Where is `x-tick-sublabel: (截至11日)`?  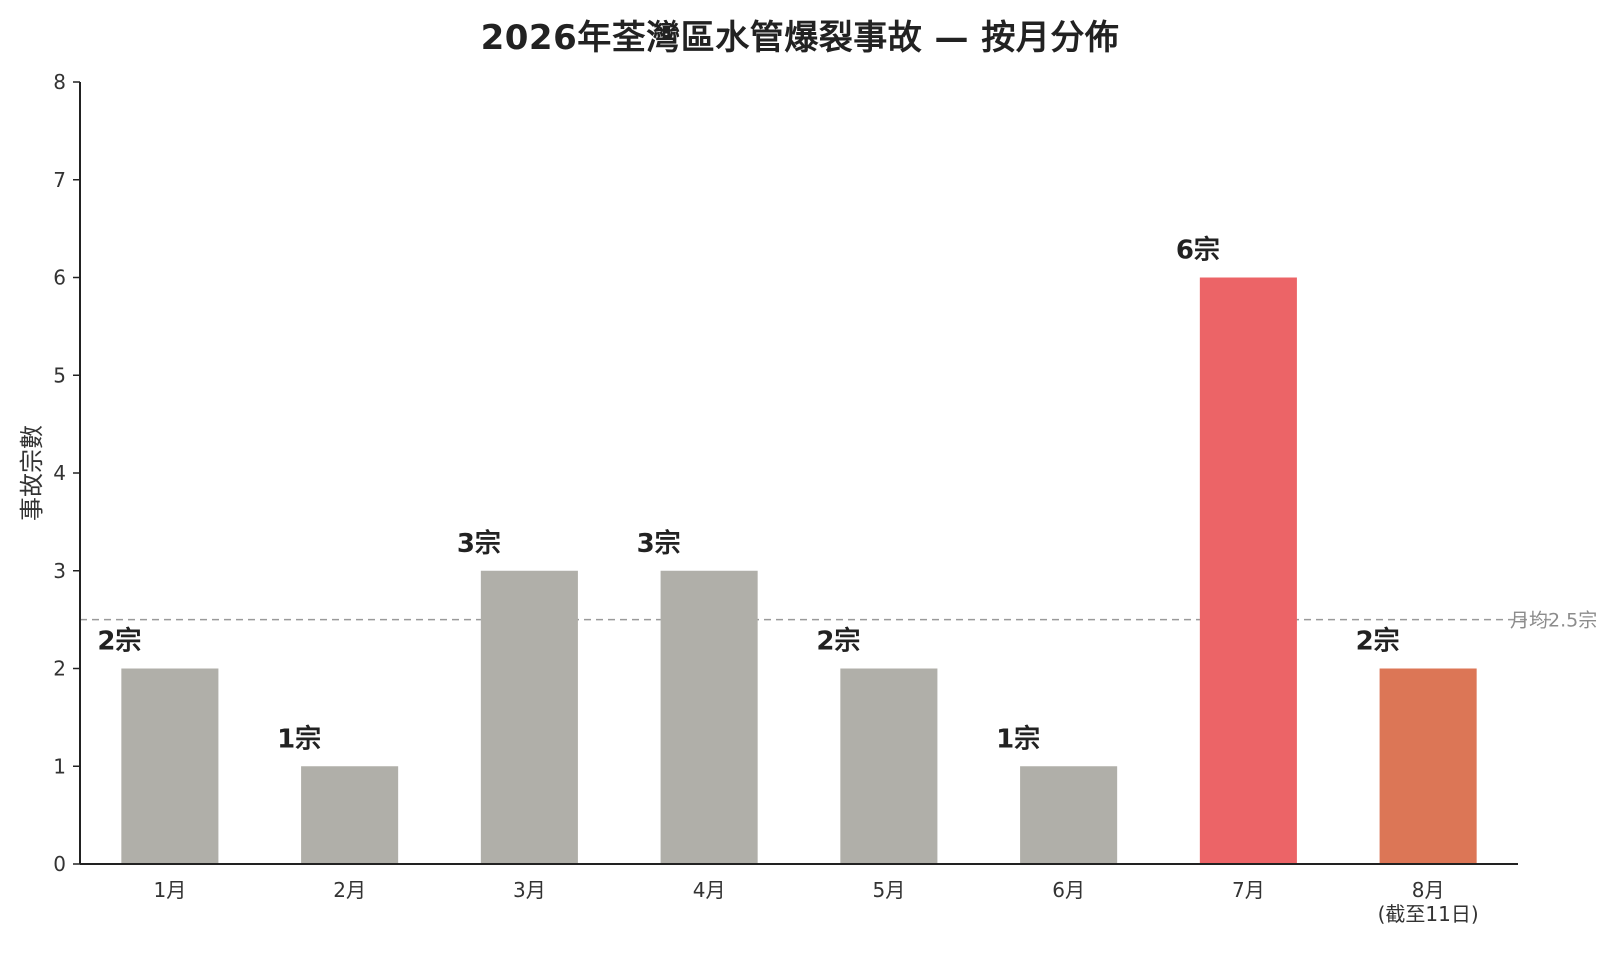
x-tick-sublabel: (截至11日) is located at coordinates (1428, 914).